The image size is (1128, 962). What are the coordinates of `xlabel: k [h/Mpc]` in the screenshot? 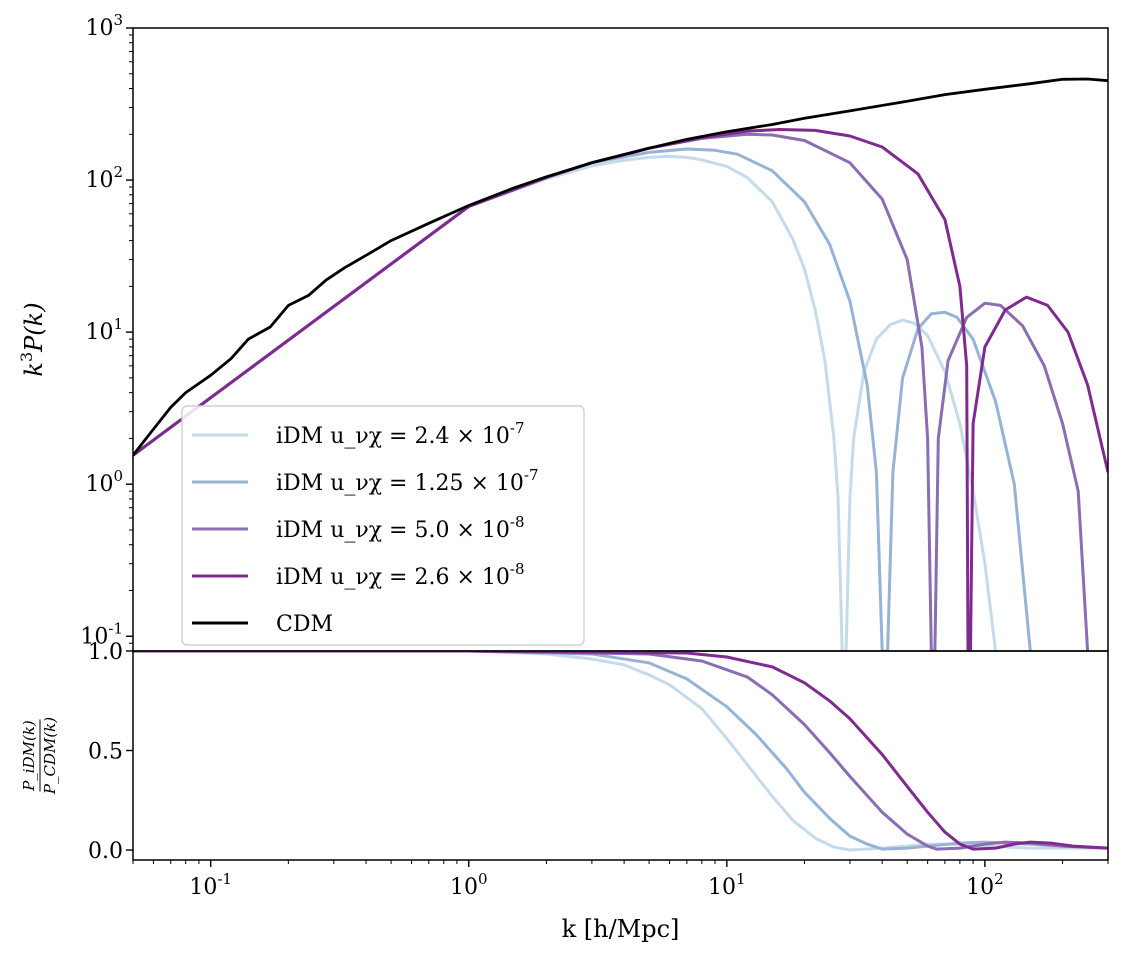 It's located at (621, 929).